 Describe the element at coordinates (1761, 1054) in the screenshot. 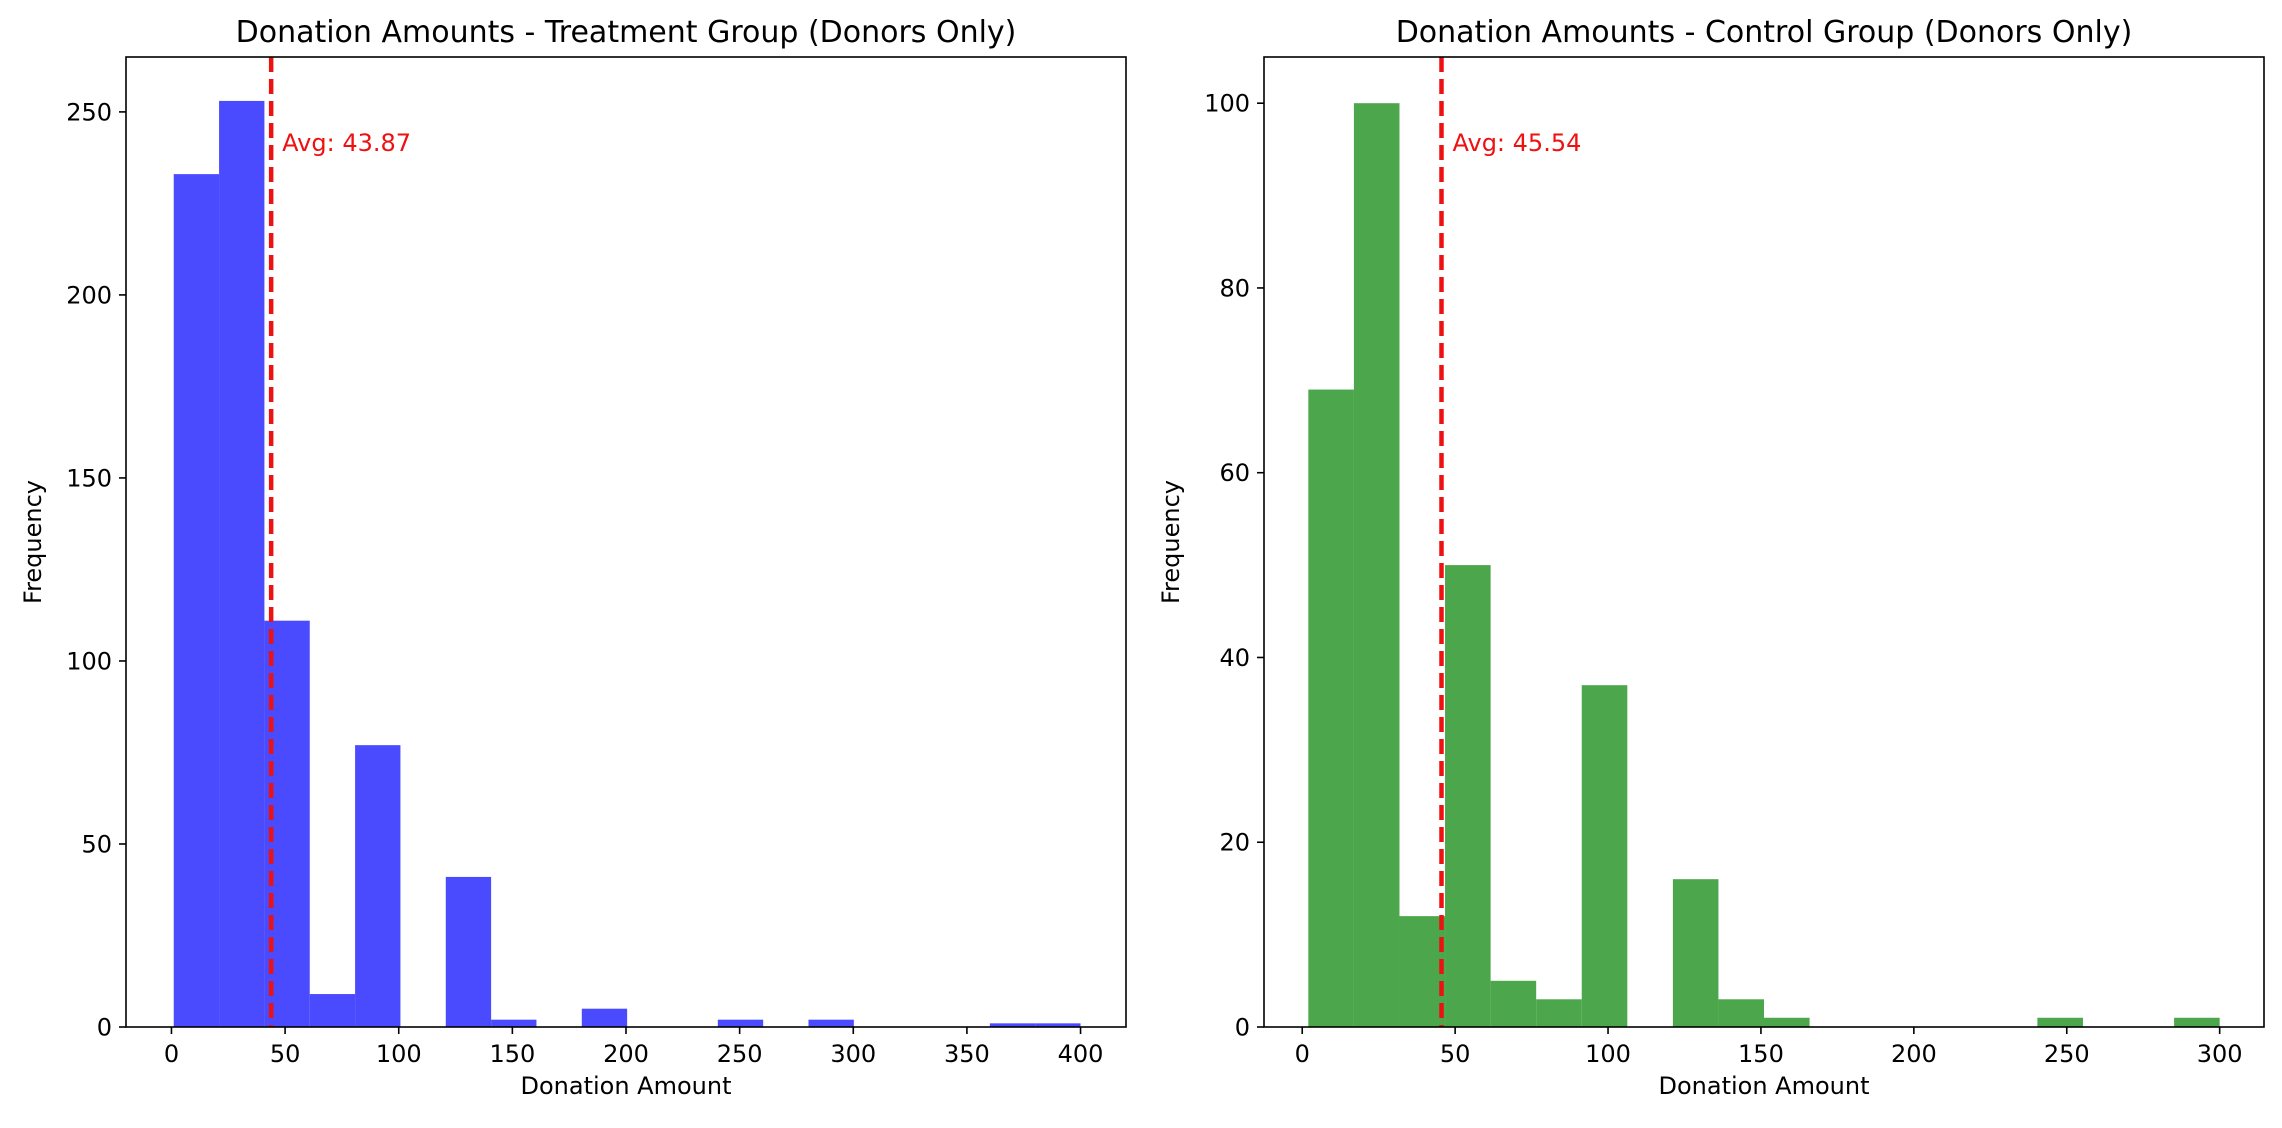

I see `chart-2-x-tick-label-4: 150` at that location.